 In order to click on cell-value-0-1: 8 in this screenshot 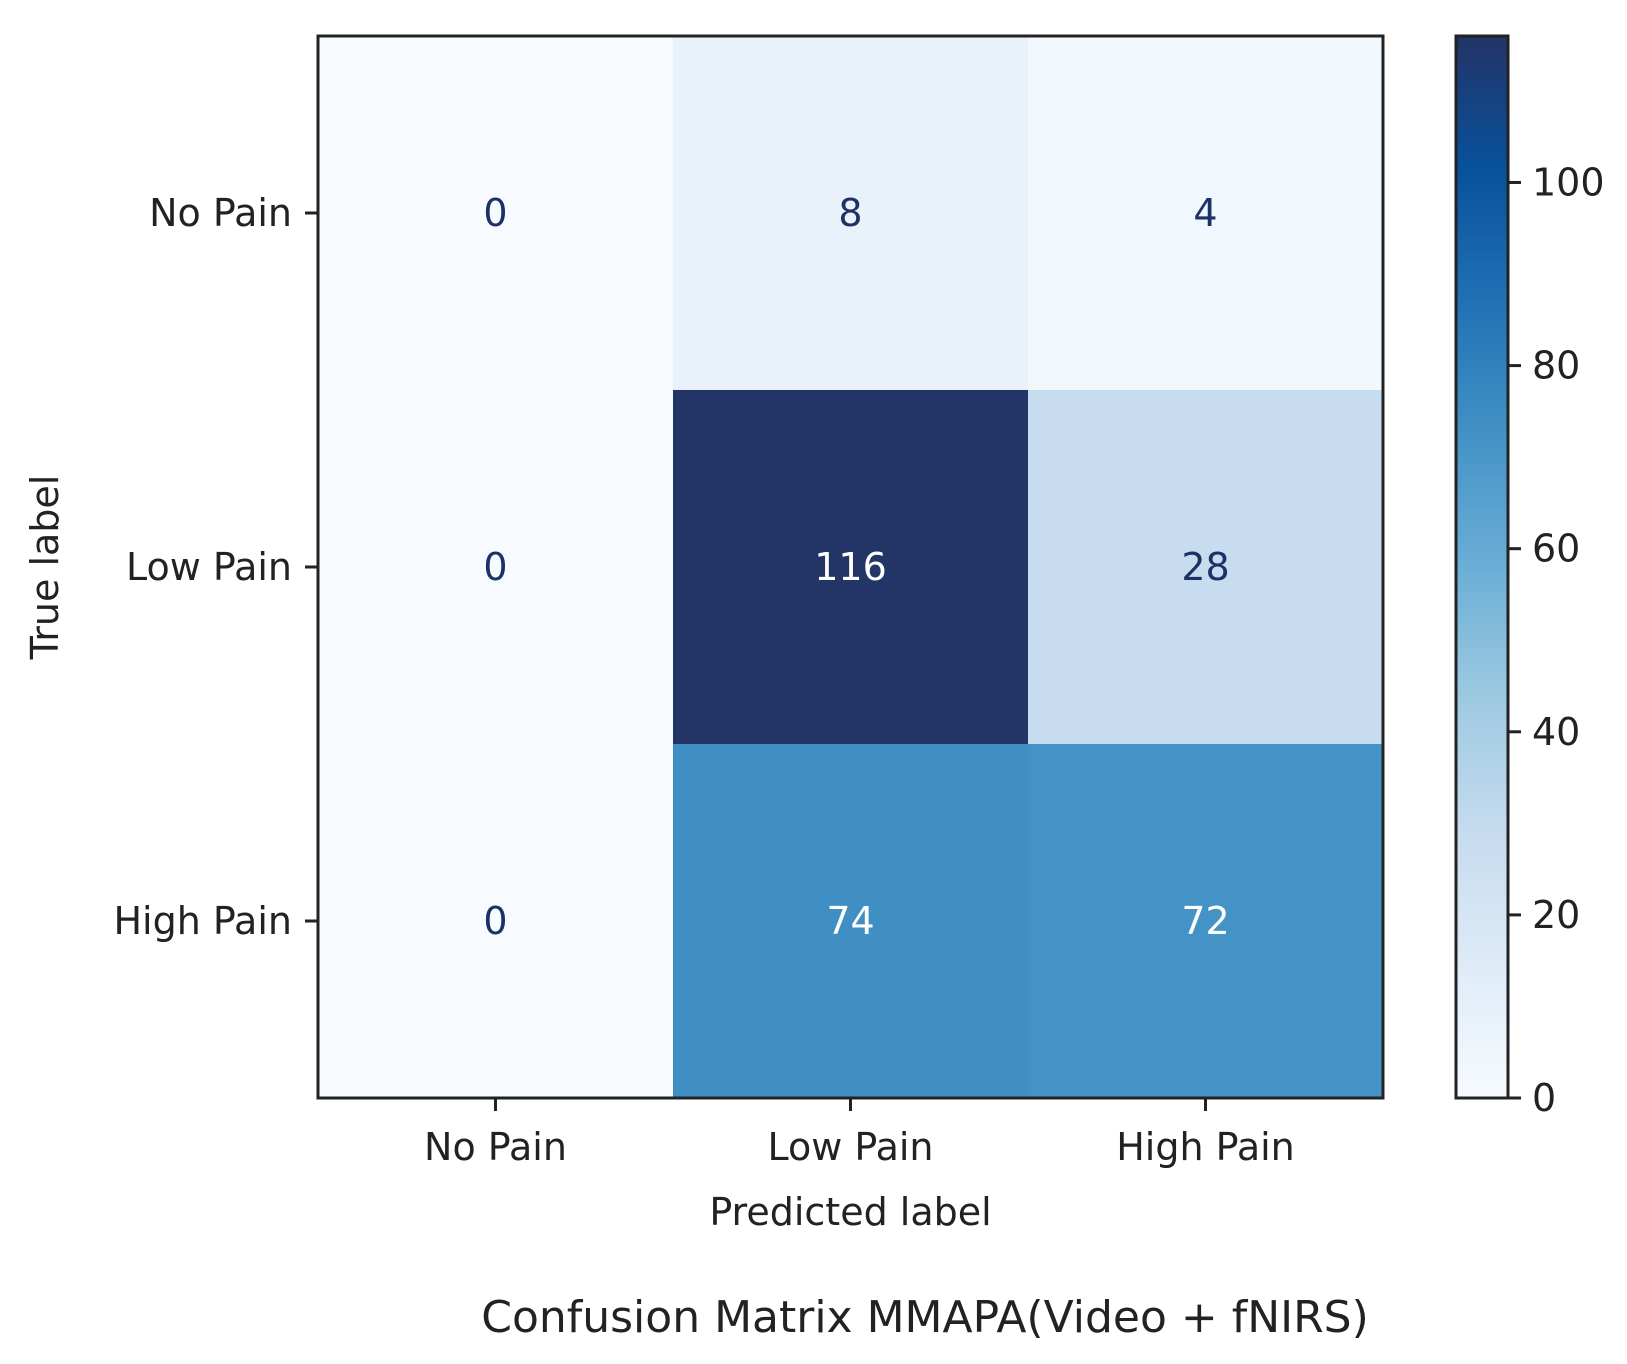, I will do `click(850, 213)`.